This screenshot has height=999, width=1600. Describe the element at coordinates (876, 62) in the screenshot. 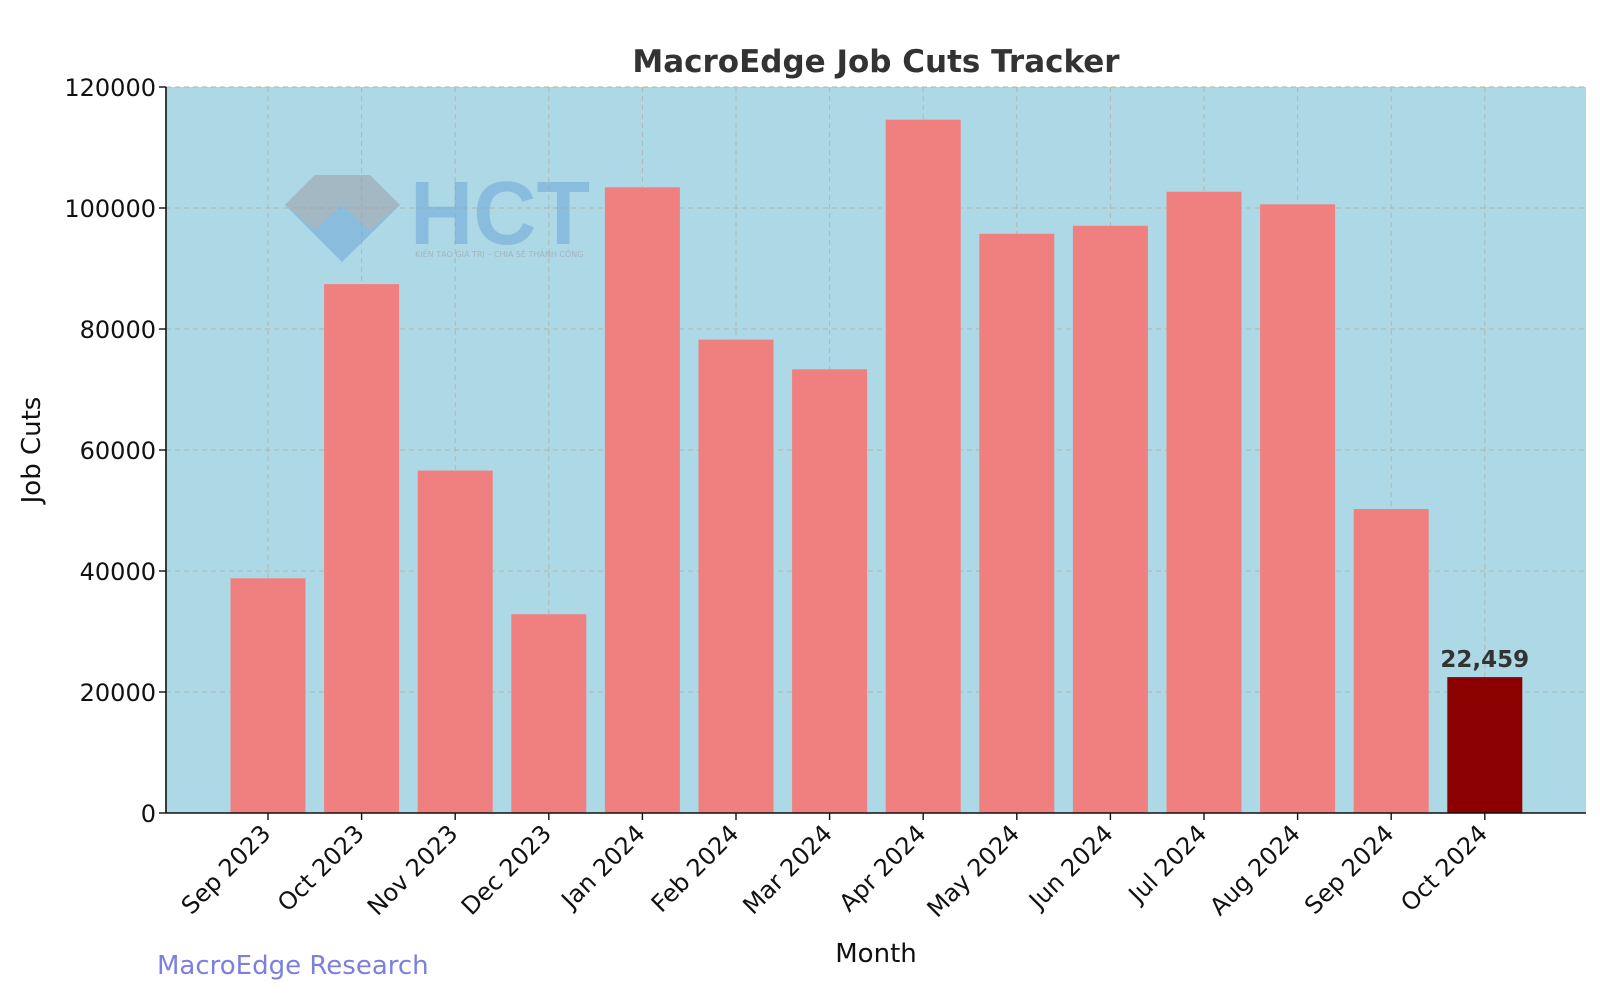

I see `chart-title: MacroEdge Job Cuts Tracker` at that location.